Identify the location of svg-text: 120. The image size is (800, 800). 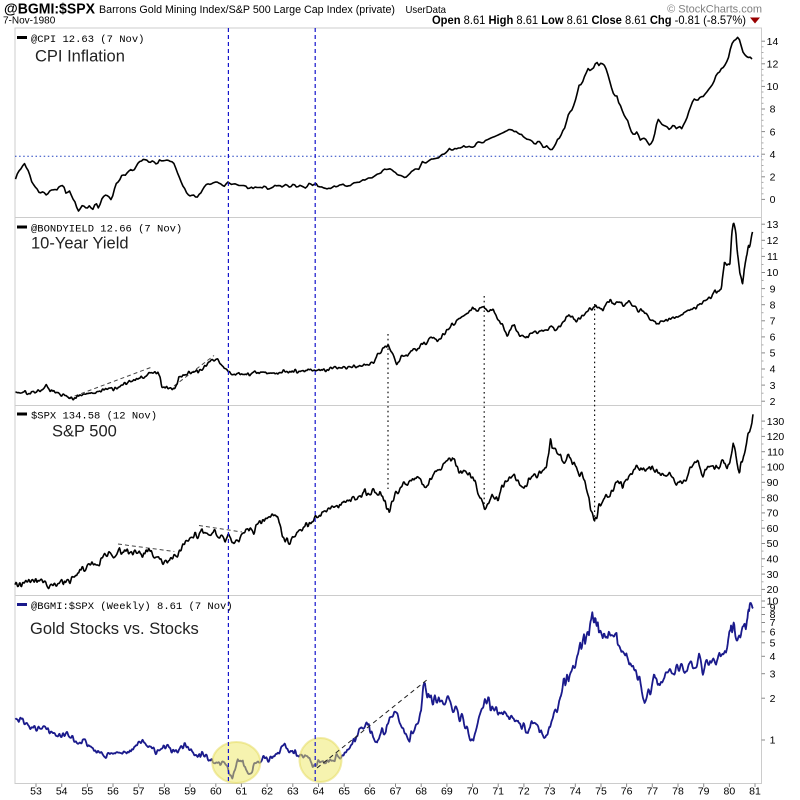
(776, 437).